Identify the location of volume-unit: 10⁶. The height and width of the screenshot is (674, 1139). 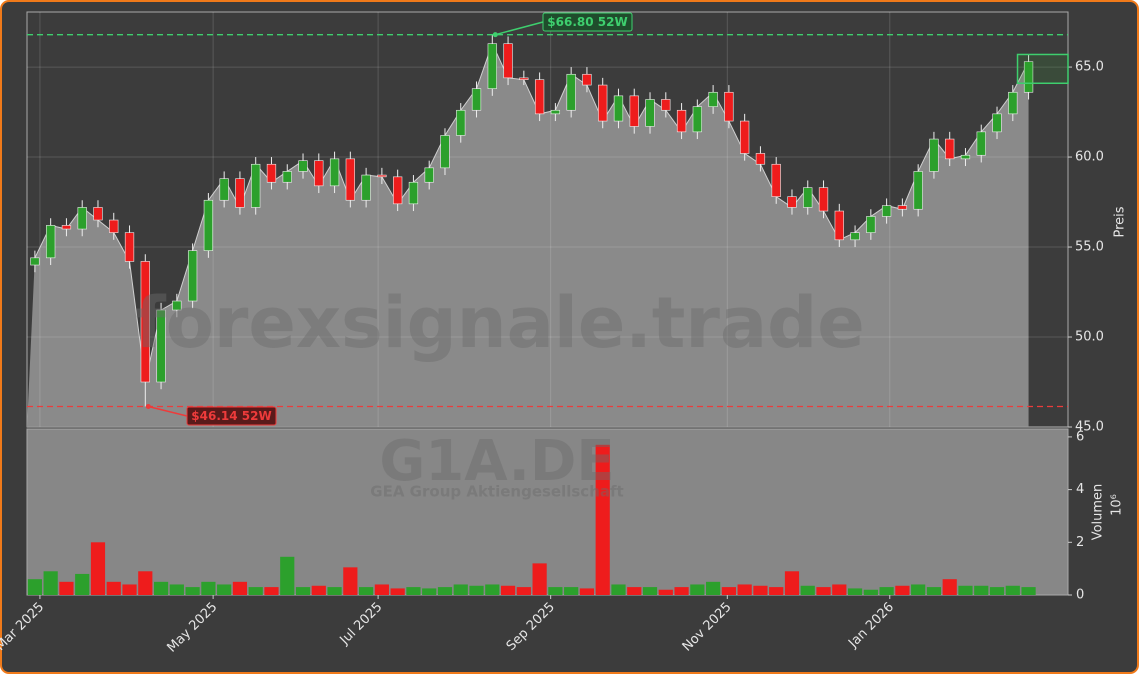
(1117, 505).